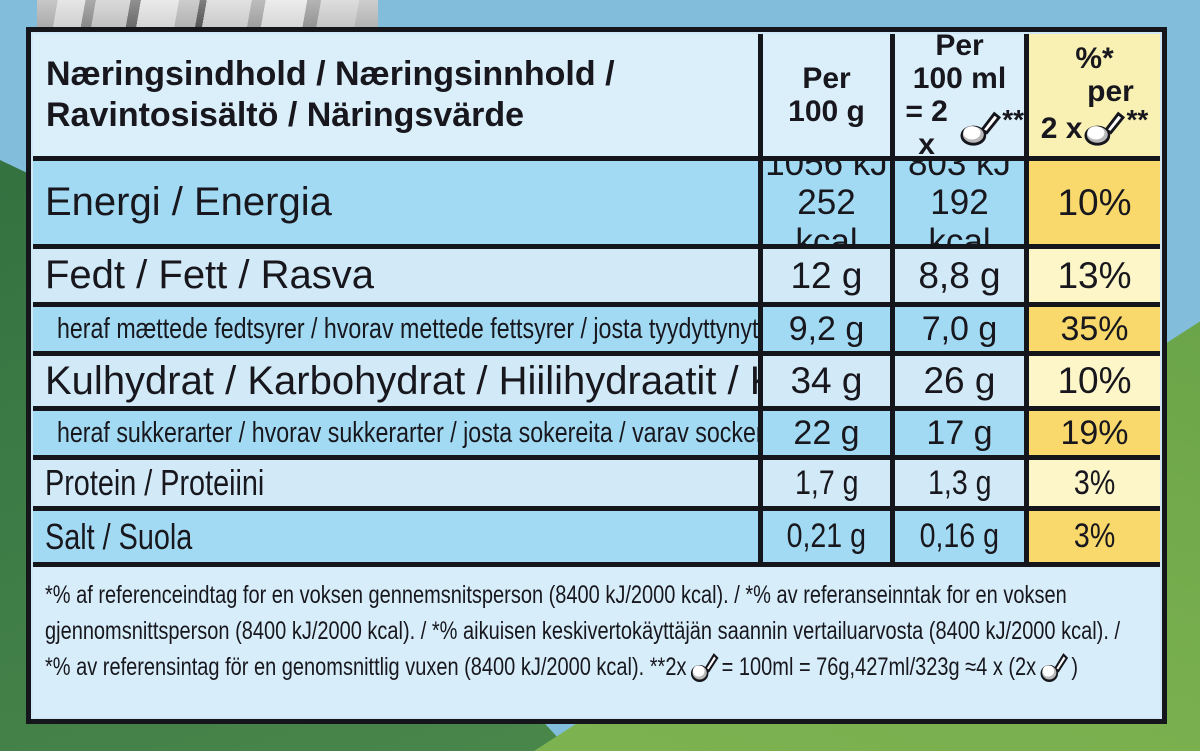 This screenshot has height=751, width=1200. Describe the element at coordinates (826, 275) in the screenshot. I see `row-fat-per-100g: 12 g` at that location.